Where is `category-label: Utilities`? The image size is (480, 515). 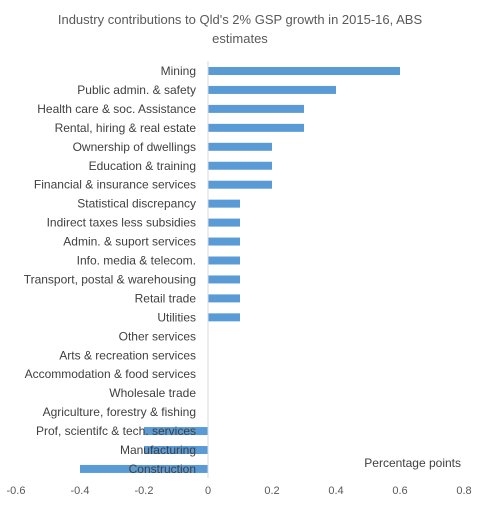 category-label: Utilities is located at coordinates (176, 317).